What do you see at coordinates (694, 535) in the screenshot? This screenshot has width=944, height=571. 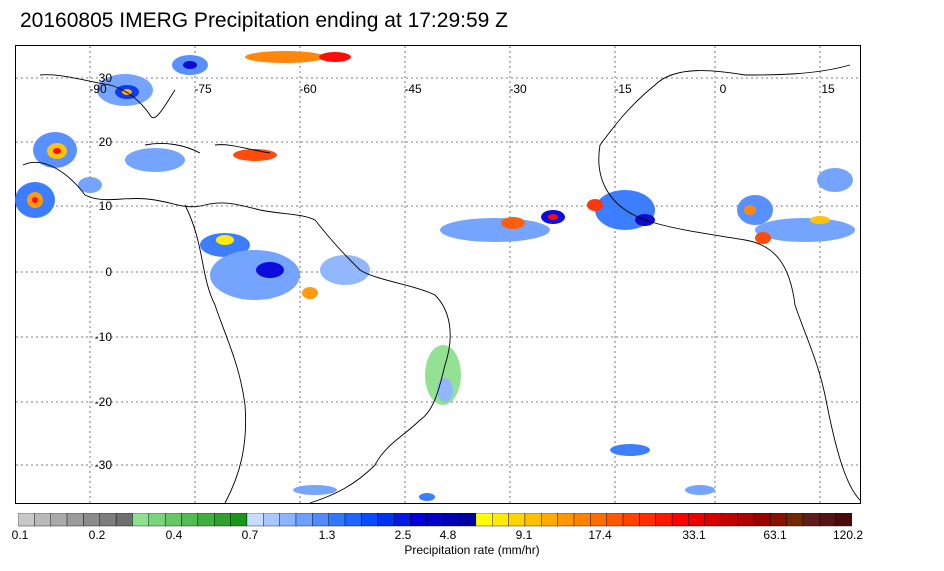 I see `colorbar-tick-label: 33.1` at bounding box center [694, 535].